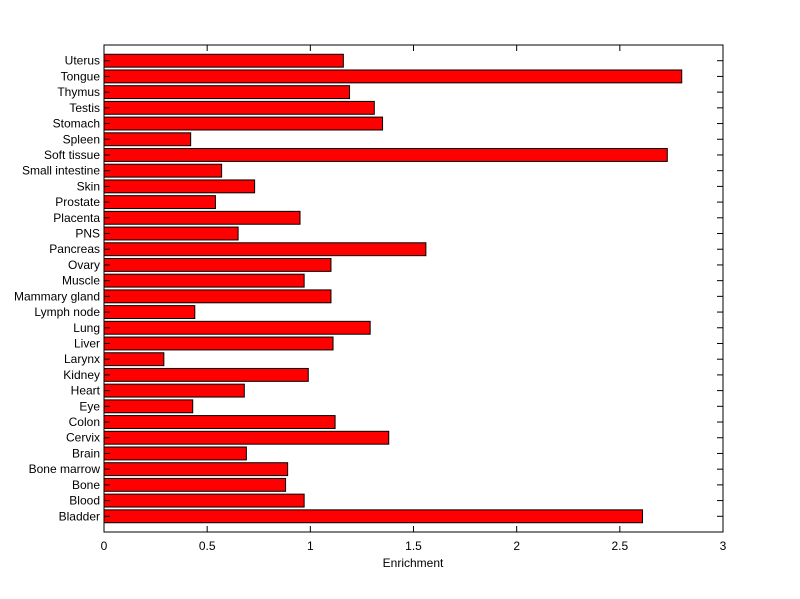  Describe the element at coordinates (86, 328) in the screenshot. I see `y-tick-label: Lung` at that location.